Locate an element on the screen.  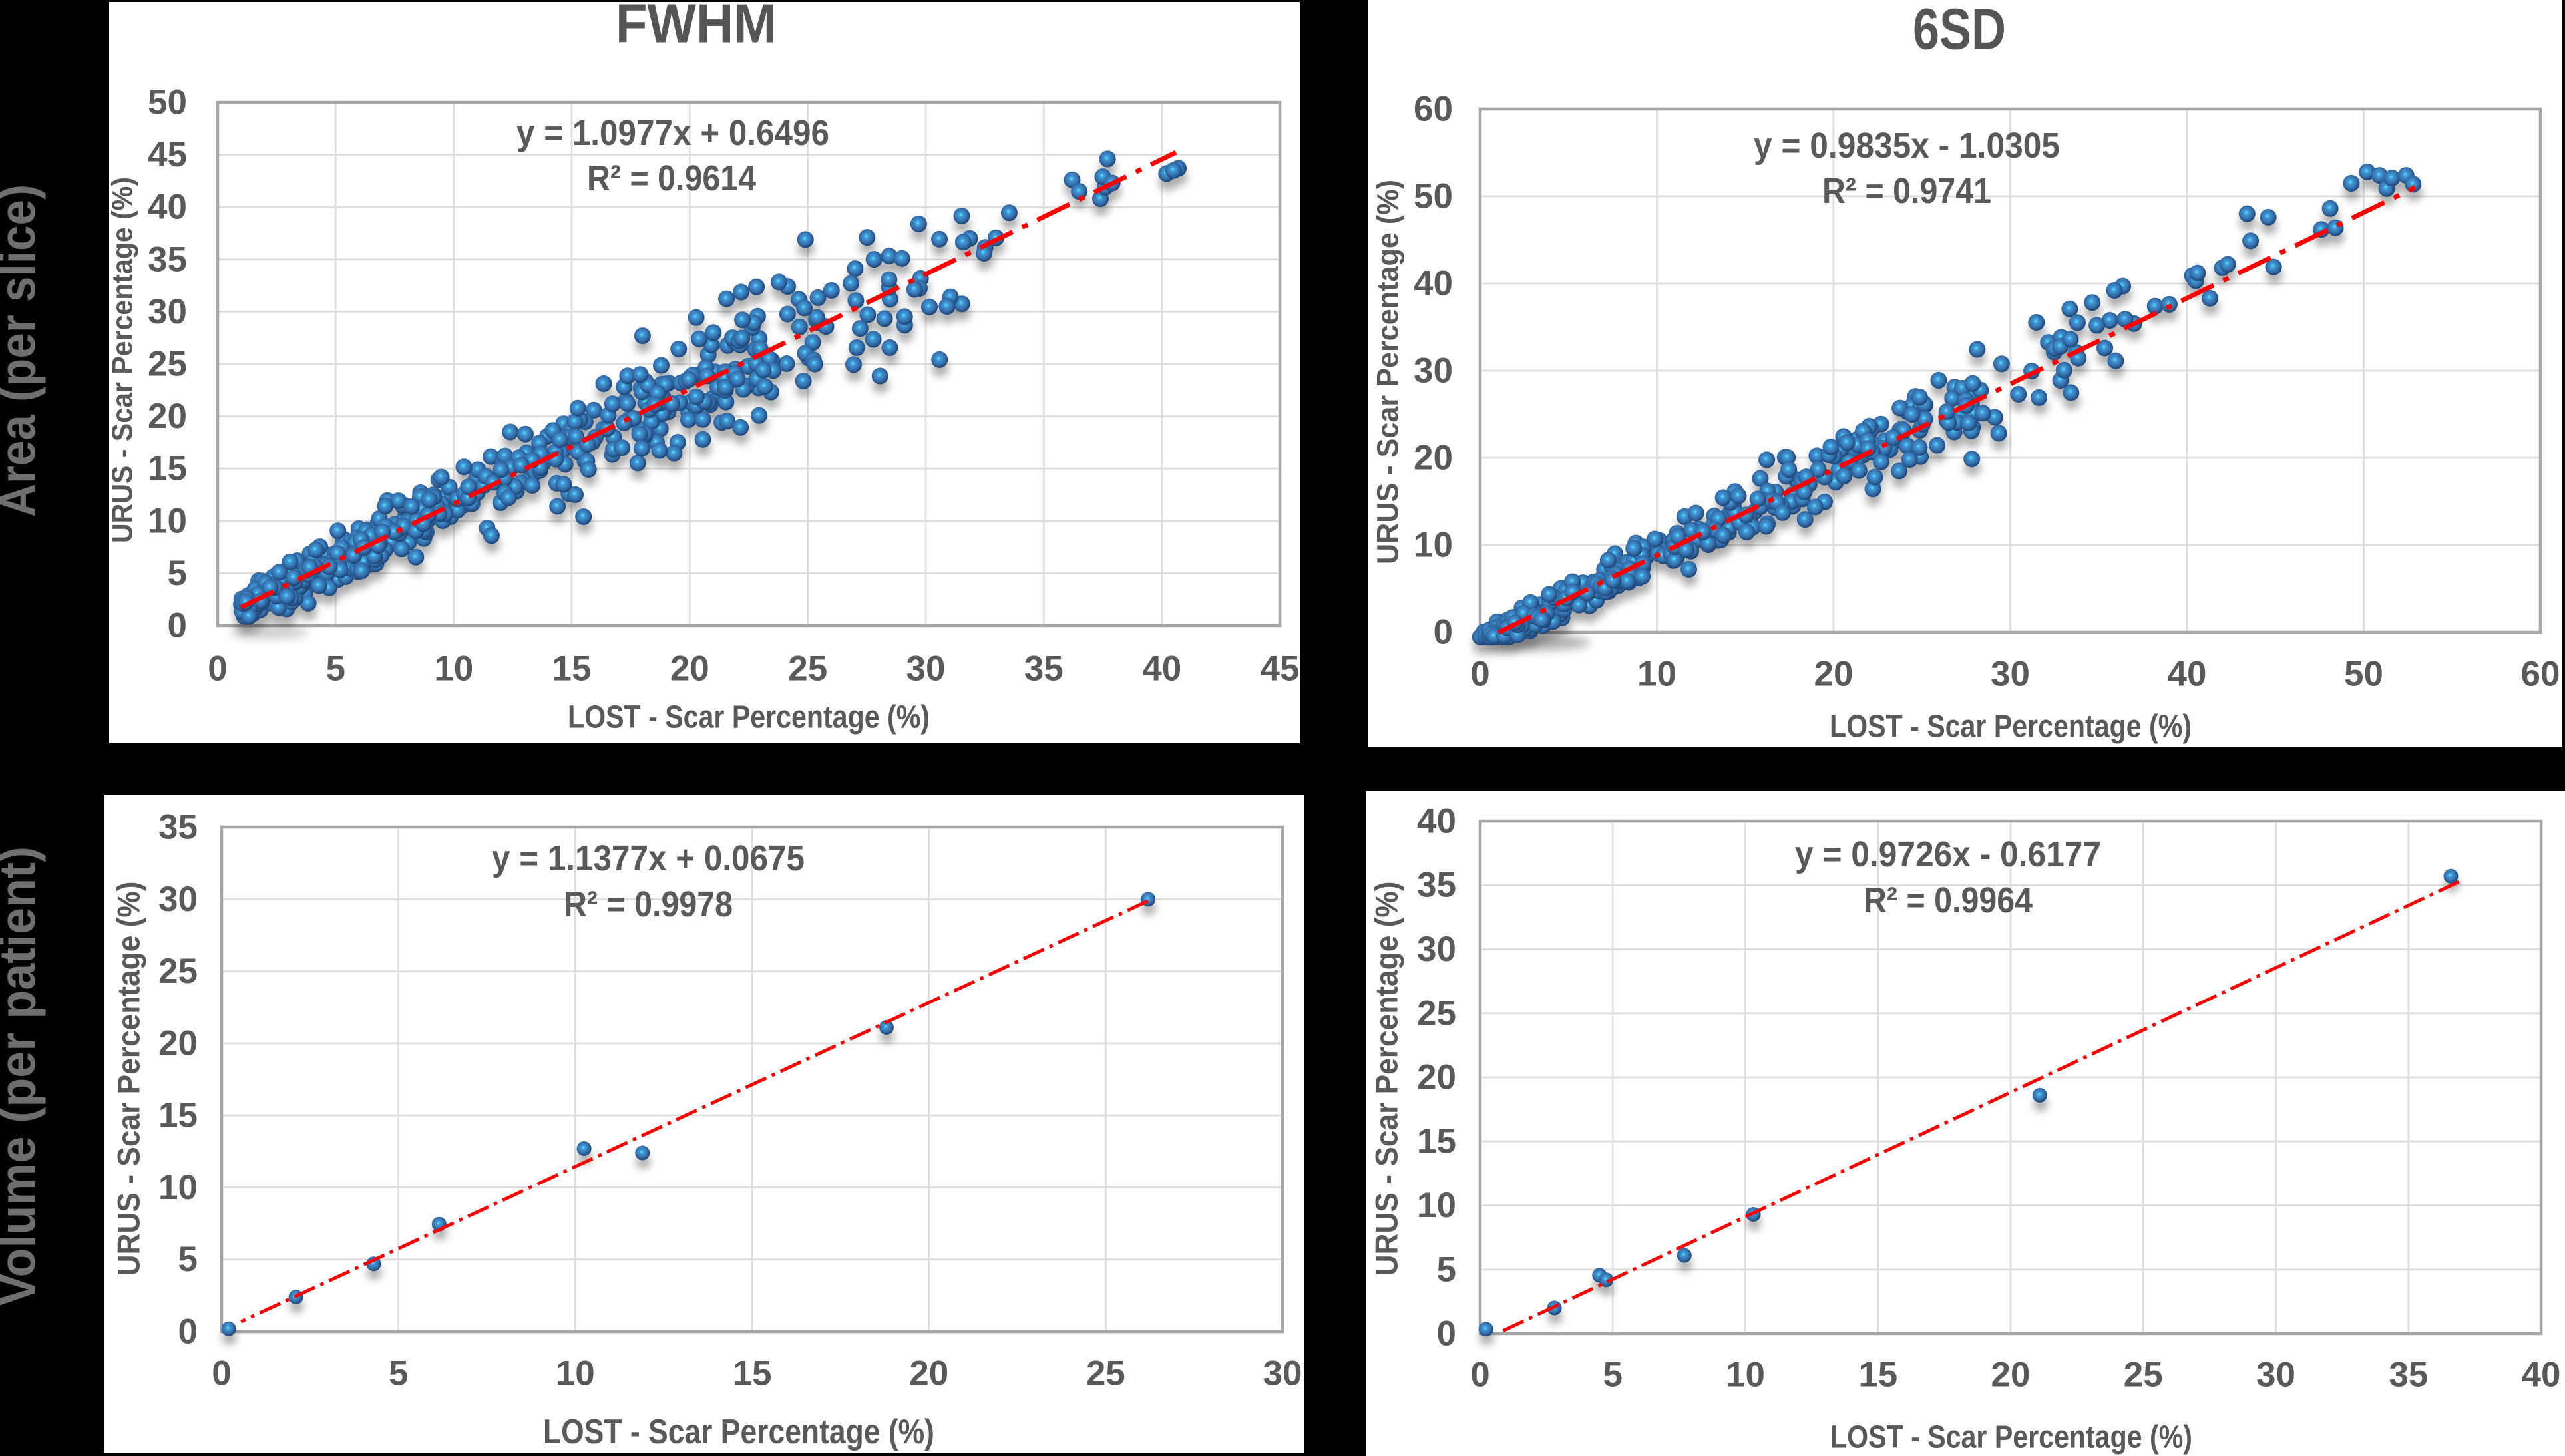
svg-text: y = 0.9835x - 1.0305 is located at coordinates (1907, 146).